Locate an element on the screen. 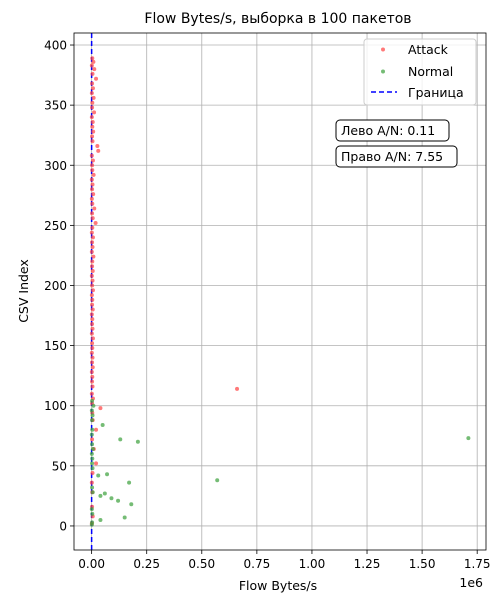 The width and height of the screenshot is (498, 598). y-tick-label: 300 is located at coordinates (55, 166).